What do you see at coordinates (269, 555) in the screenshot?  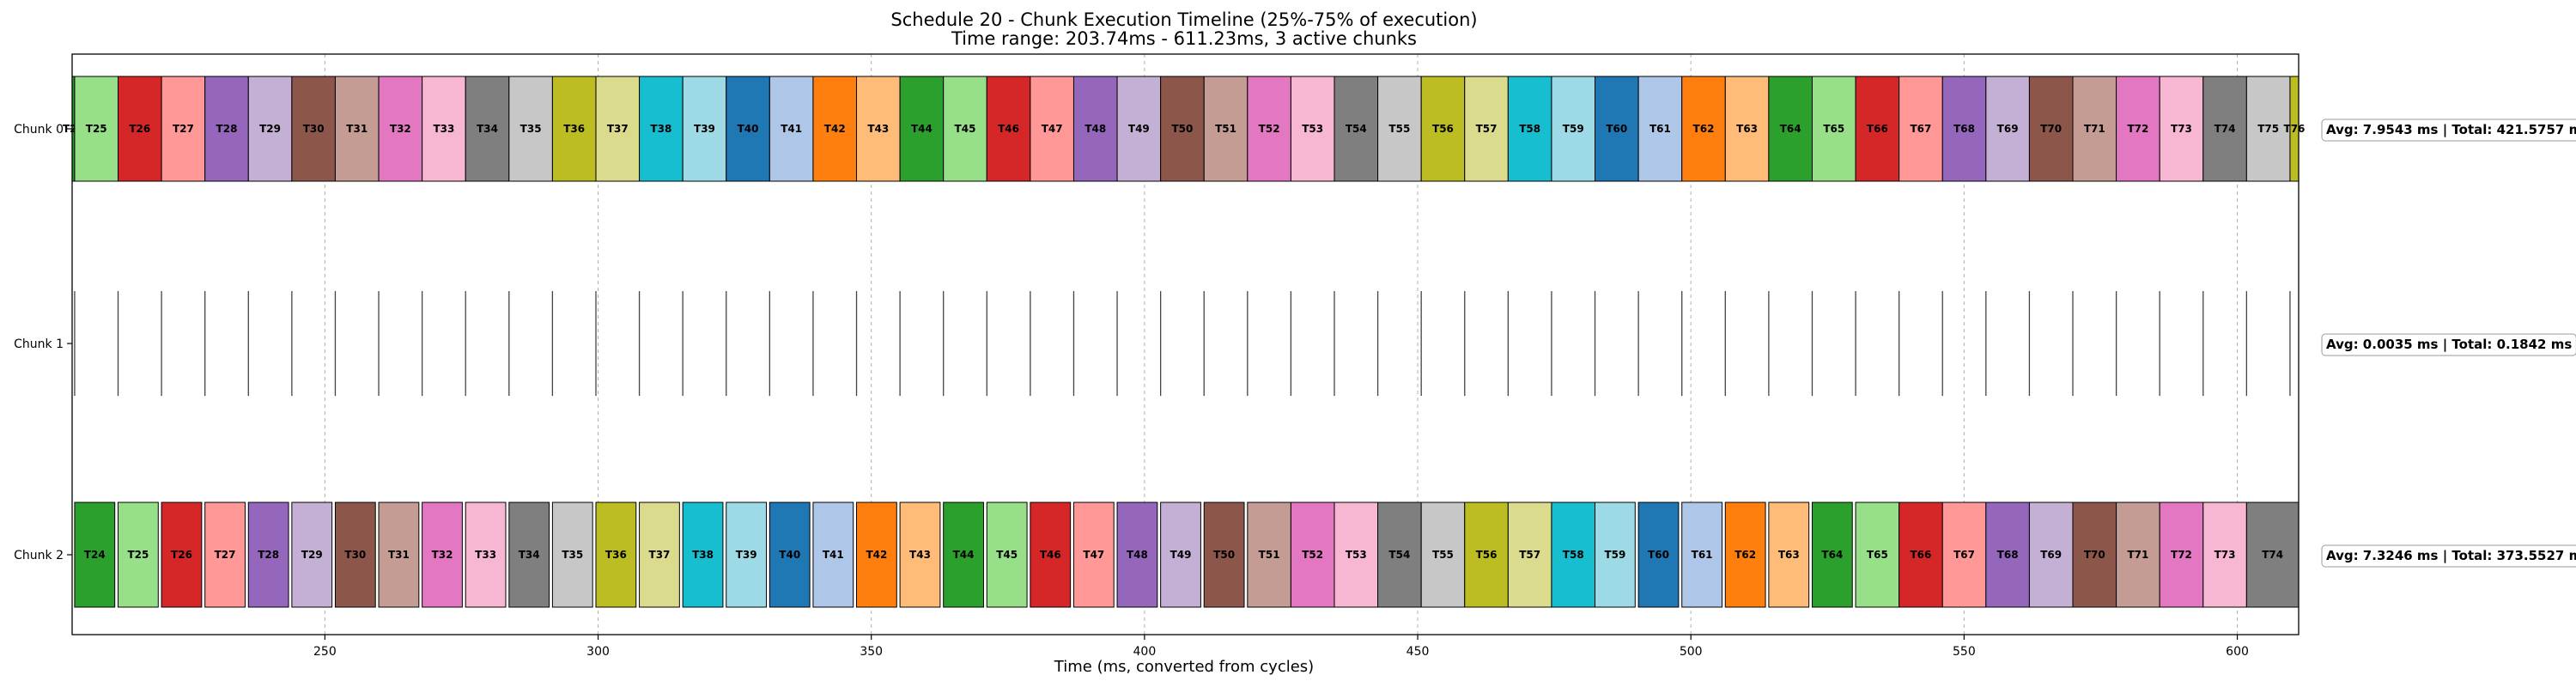 I see `task-bar-label: T28` at bounding box center [269, 555].